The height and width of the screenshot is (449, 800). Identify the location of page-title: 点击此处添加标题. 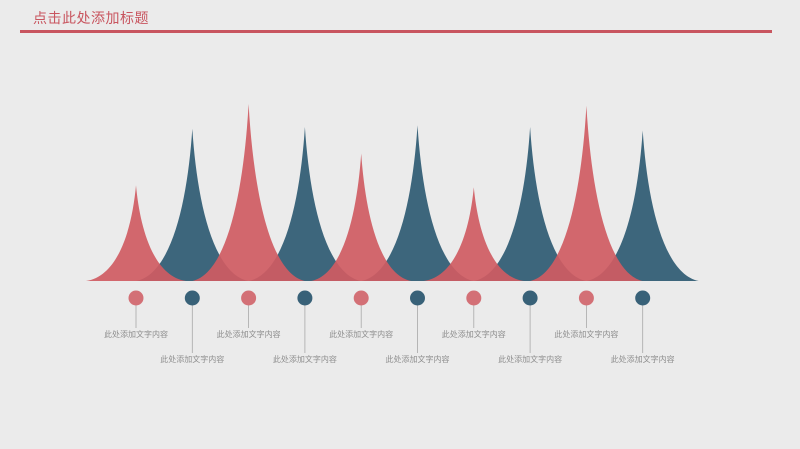
(91, 19).